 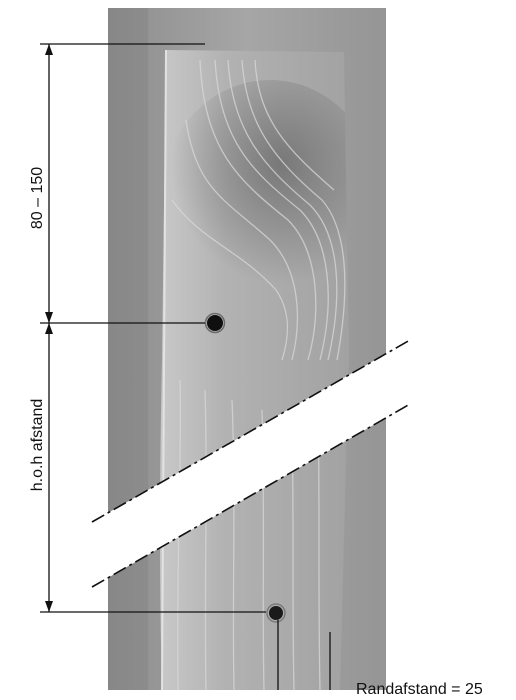 What do you see at coordinates (37, 198) in the screenshot?
I see `top-dimension-label: 80 – 150` at bounding box center [37, 198].